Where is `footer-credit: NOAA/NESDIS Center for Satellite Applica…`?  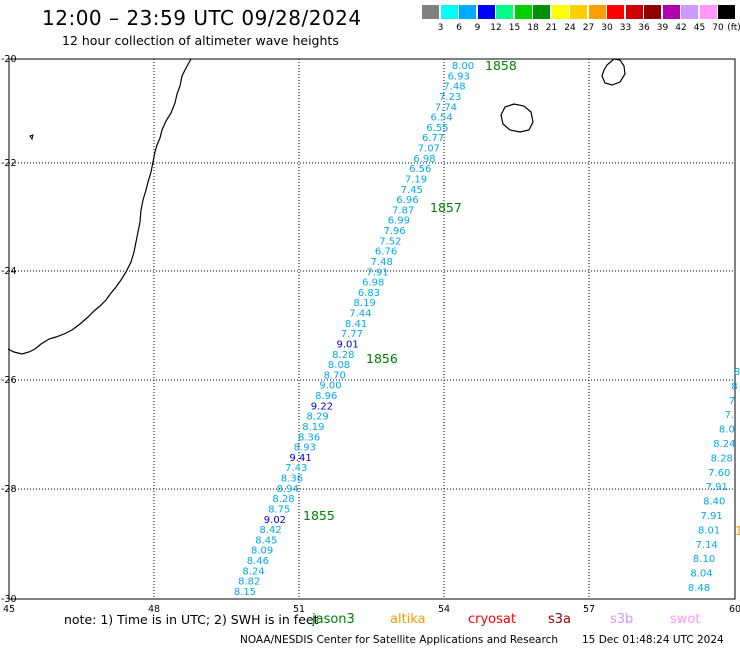 footer-credit: NOAA/NESDIS Center for Satellite Applica… is located at coordinates (399, 640).